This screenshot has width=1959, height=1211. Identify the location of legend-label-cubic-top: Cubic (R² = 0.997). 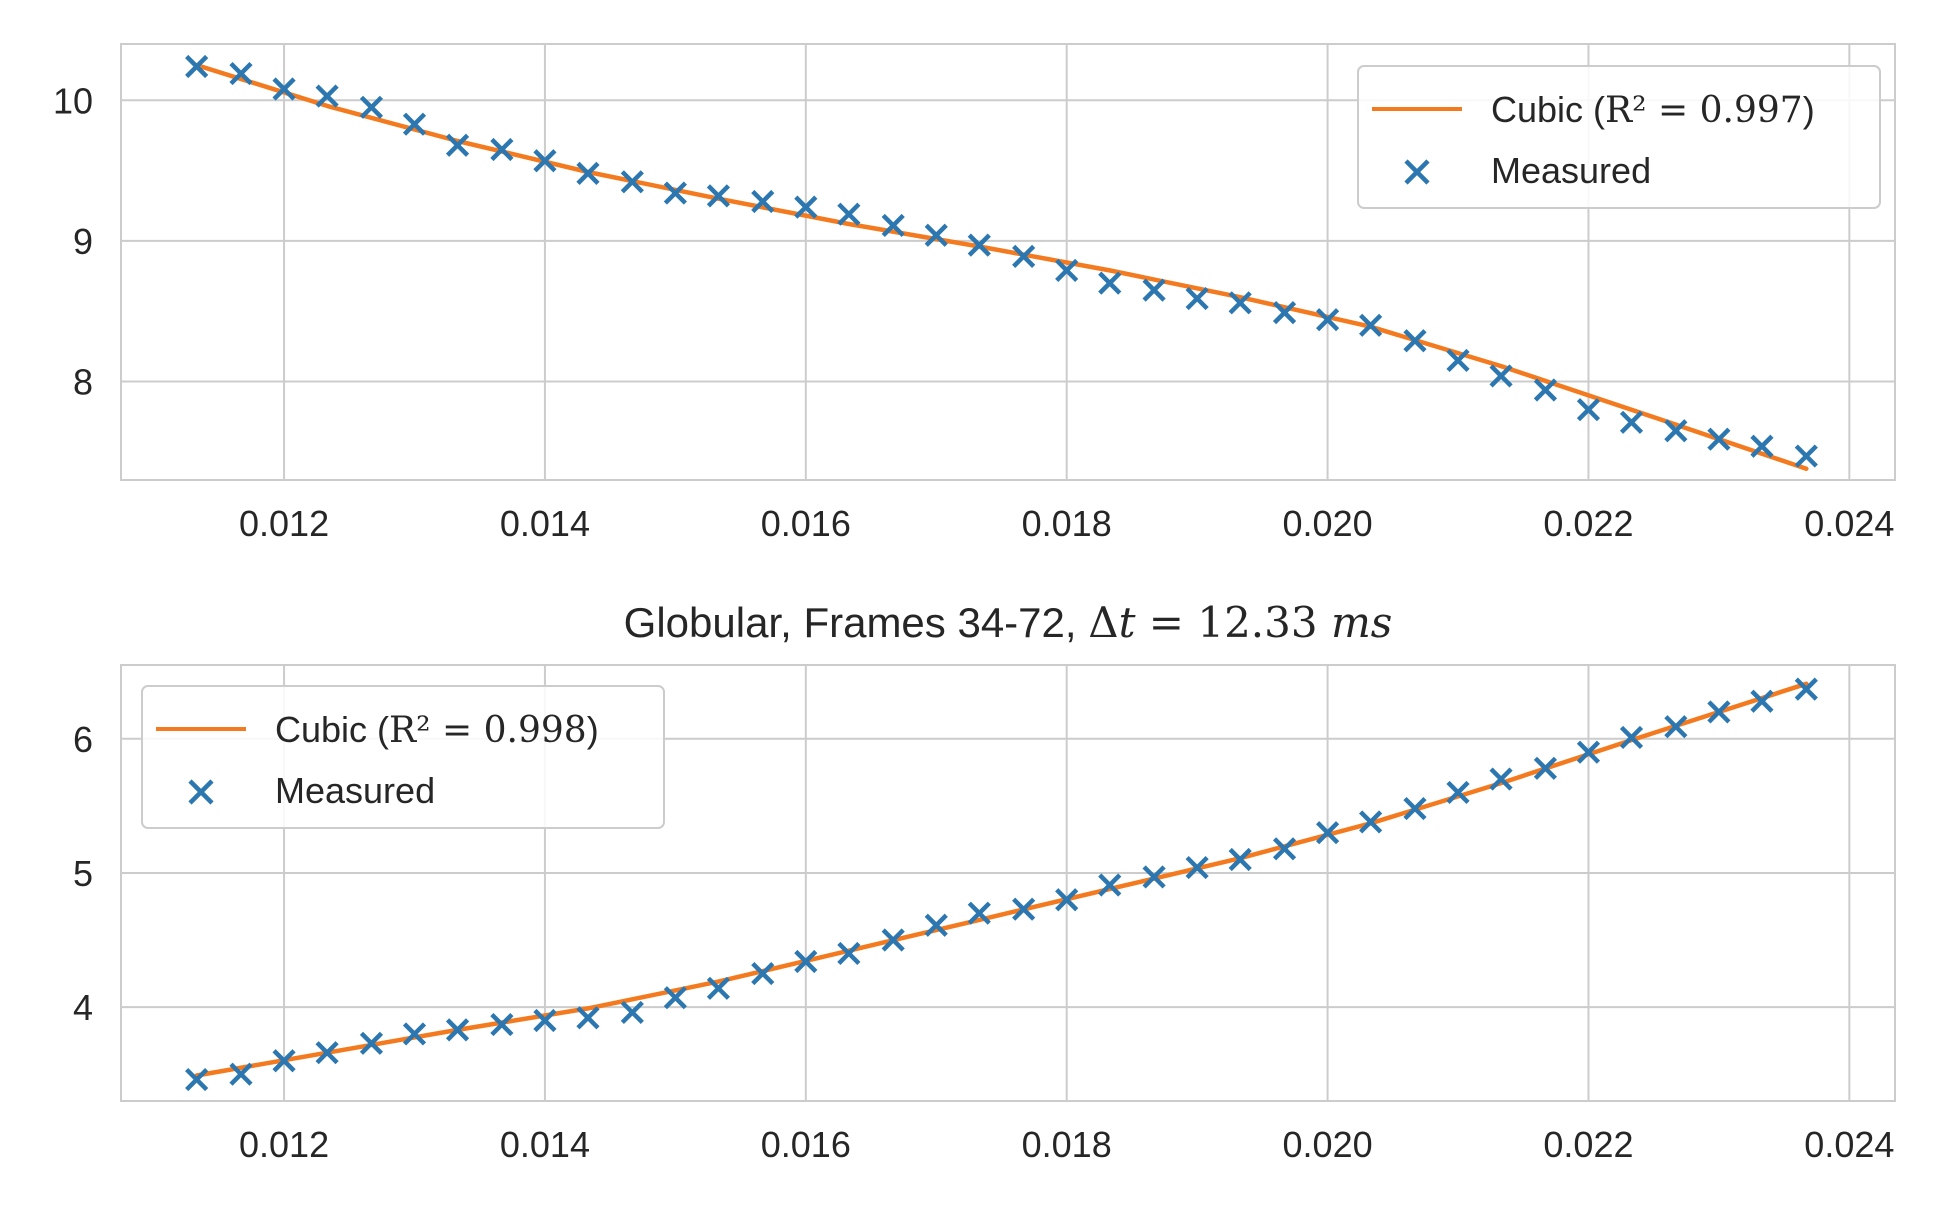
(1653, 110).